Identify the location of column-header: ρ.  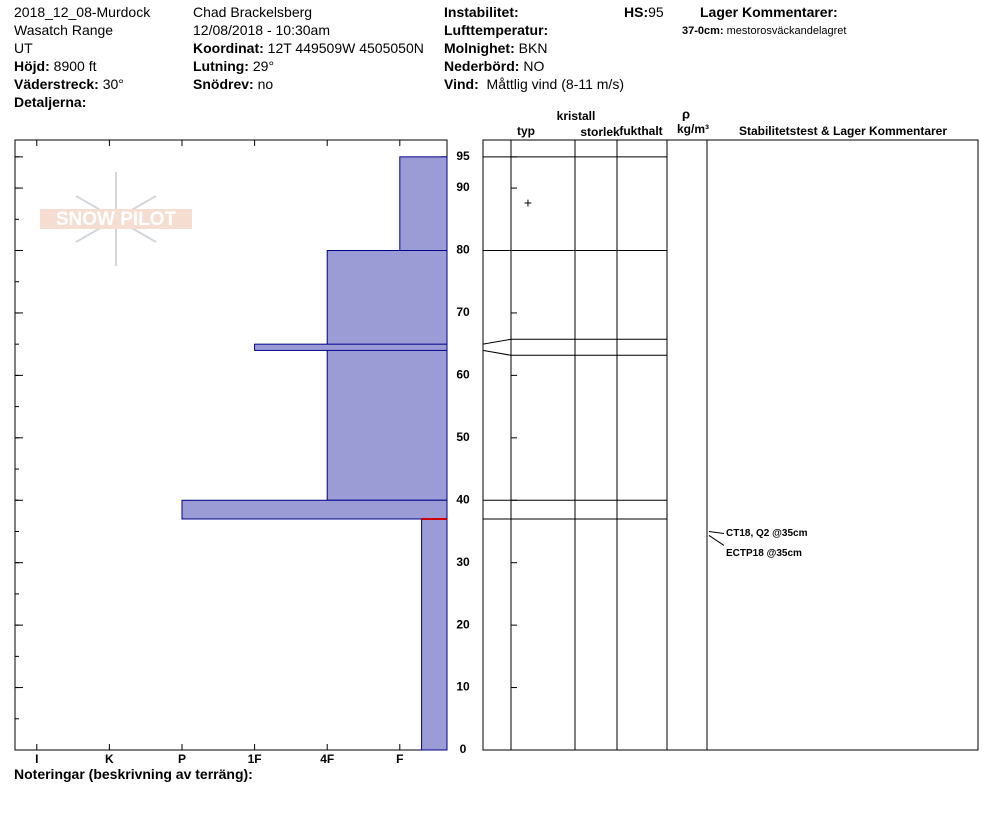
(686, 113).